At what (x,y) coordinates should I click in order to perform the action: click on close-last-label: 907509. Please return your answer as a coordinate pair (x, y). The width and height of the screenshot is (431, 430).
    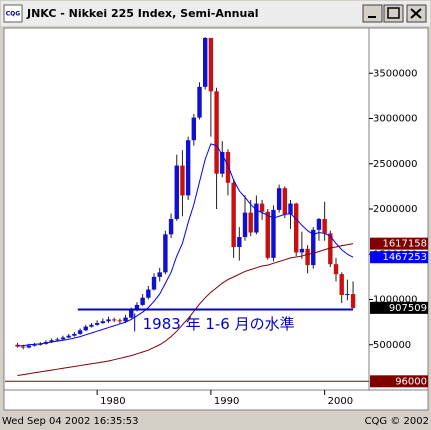
    Looking at the image, I should click on (408, 308).